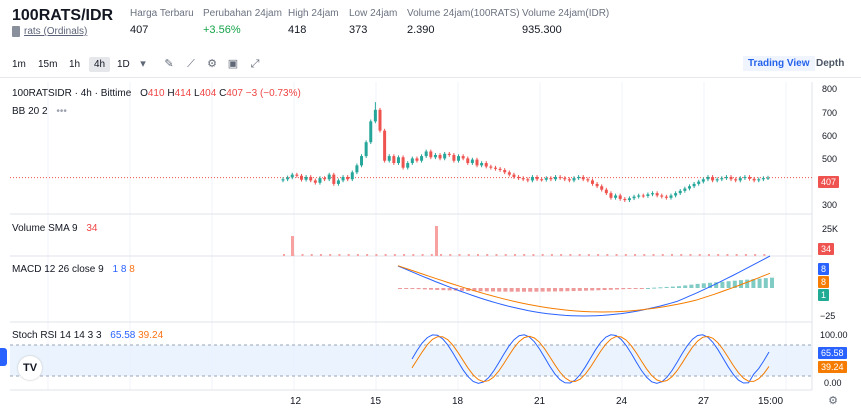 The height and width of the screenshot is (415, 861). What do you see at coordinates (233, 64) in the screenshot?
I see `save-icon: ▣` at bounding box center [233, 64].